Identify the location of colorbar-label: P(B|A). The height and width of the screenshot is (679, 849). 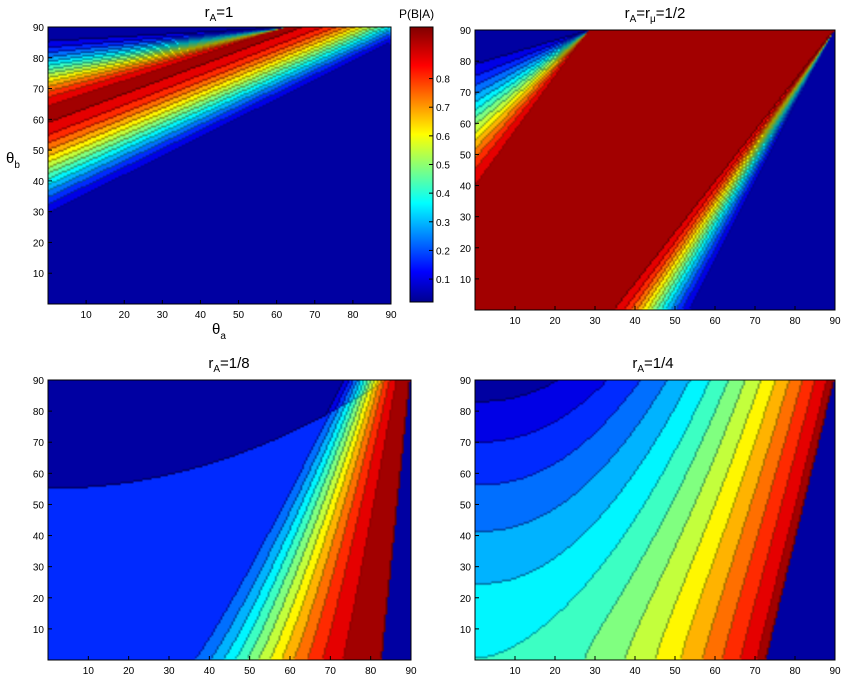
(416, 14).